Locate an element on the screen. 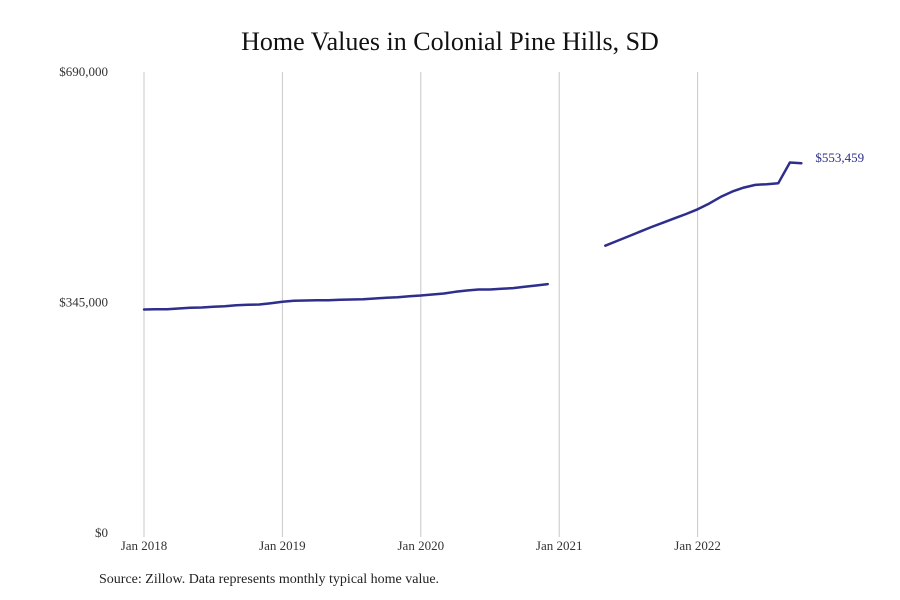 This screenshot has width=900, height=600. data-labels: $553,459 is located at coordinates (839, 157).